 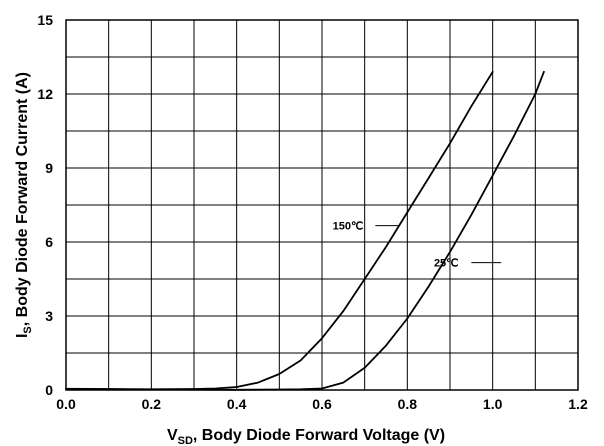 I want to click on series-label-1: 25℃, so click(x=446, y=264).